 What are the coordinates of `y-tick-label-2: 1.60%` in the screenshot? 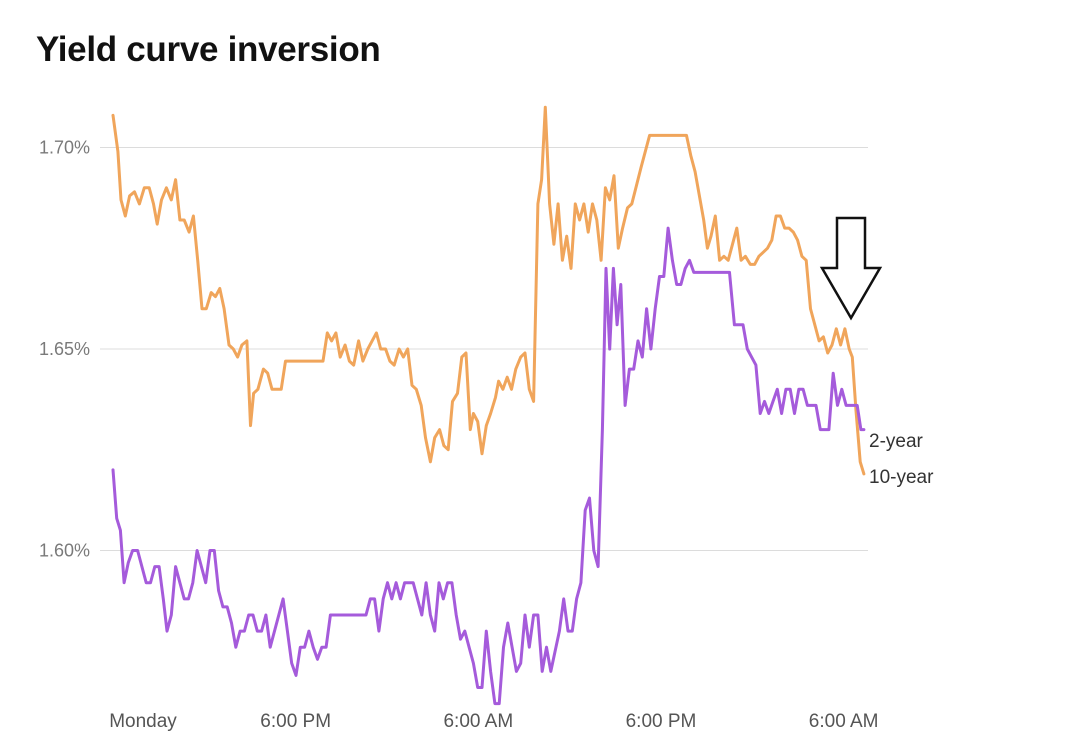 It's located at (64, 551).